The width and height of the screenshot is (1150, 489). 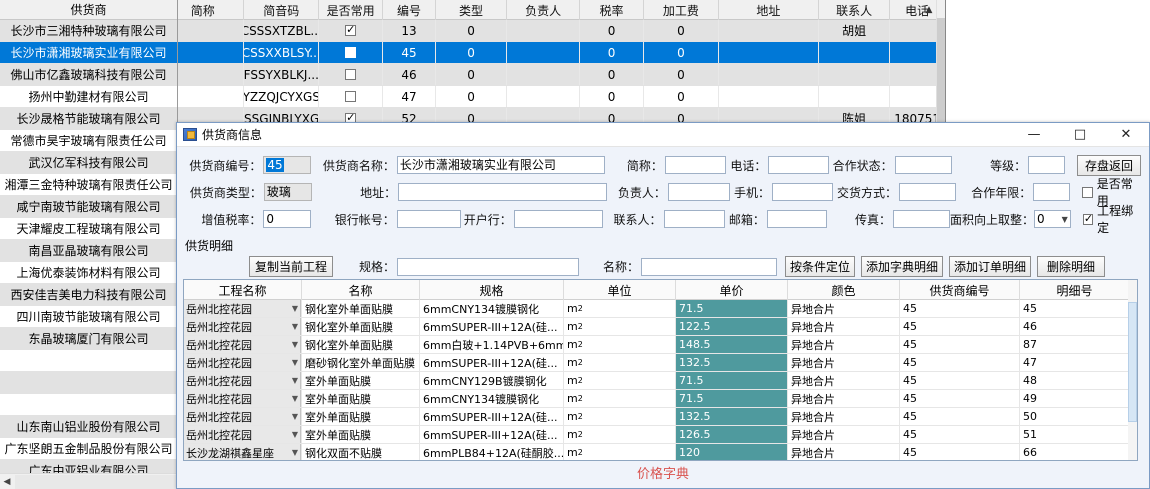 I want to click on dcol-unit: 单位, so click(x=620, y=290).